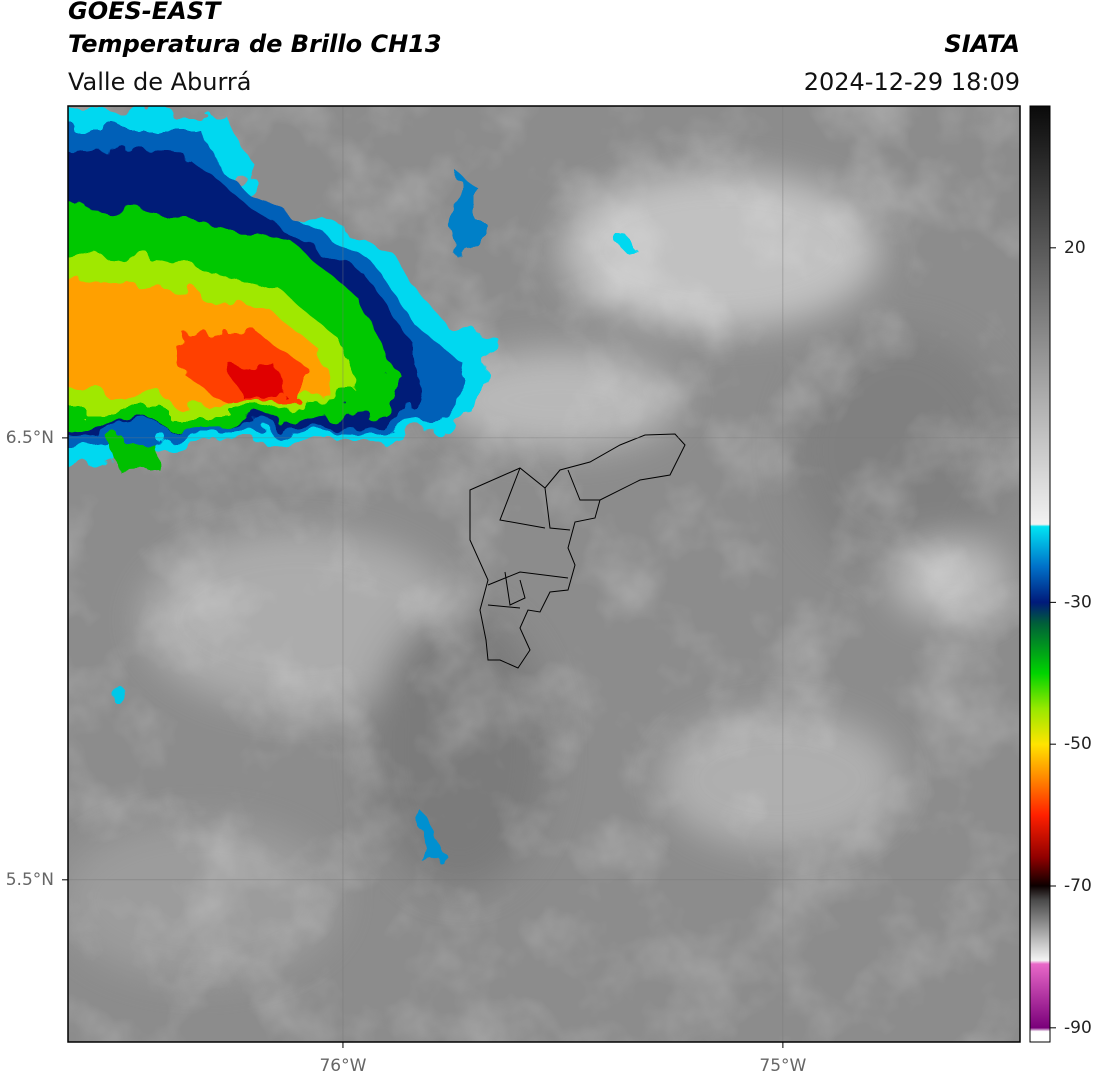 The height and width of the screenshot is (1082, 1094). Describe the element at coordinates (255, 44) in the screenshot. I see `subtitle: Temperatura de Brillo CH13` at that location.